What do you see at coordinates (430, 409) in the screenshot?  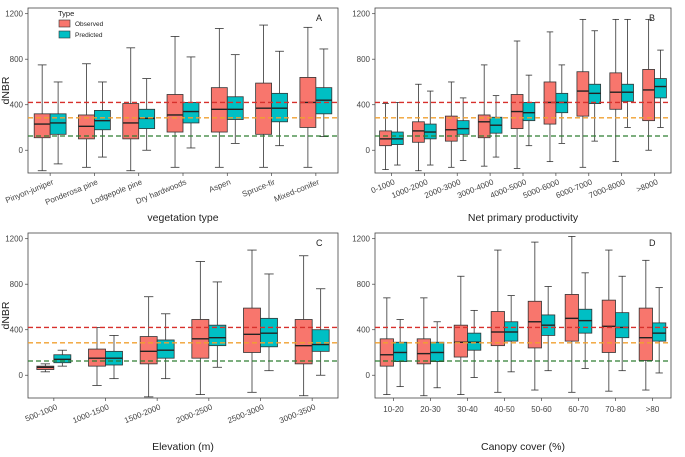 I see `x-tick-label: 20-30` at bounding box center [430, 409].